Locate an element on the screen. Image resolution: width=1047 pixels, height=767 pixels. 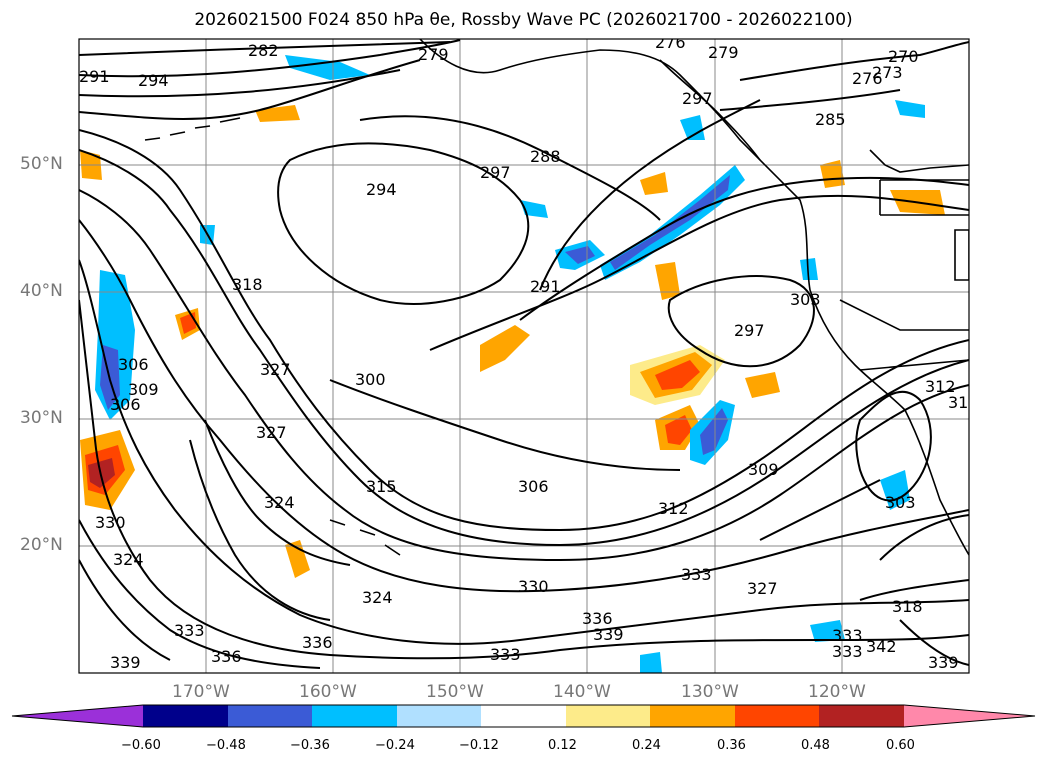
colorbar-tick: 0.60 is located at coordinates (900, 745).